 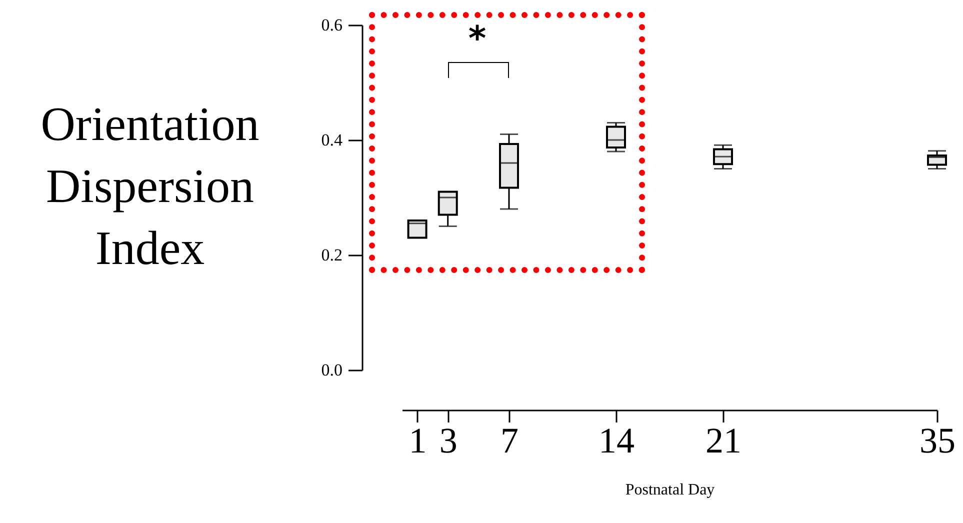 What do you see at coordinates (724, 440) in the screenshot?
I see `x-tick-label: 21` at bounding box center [724, 440].